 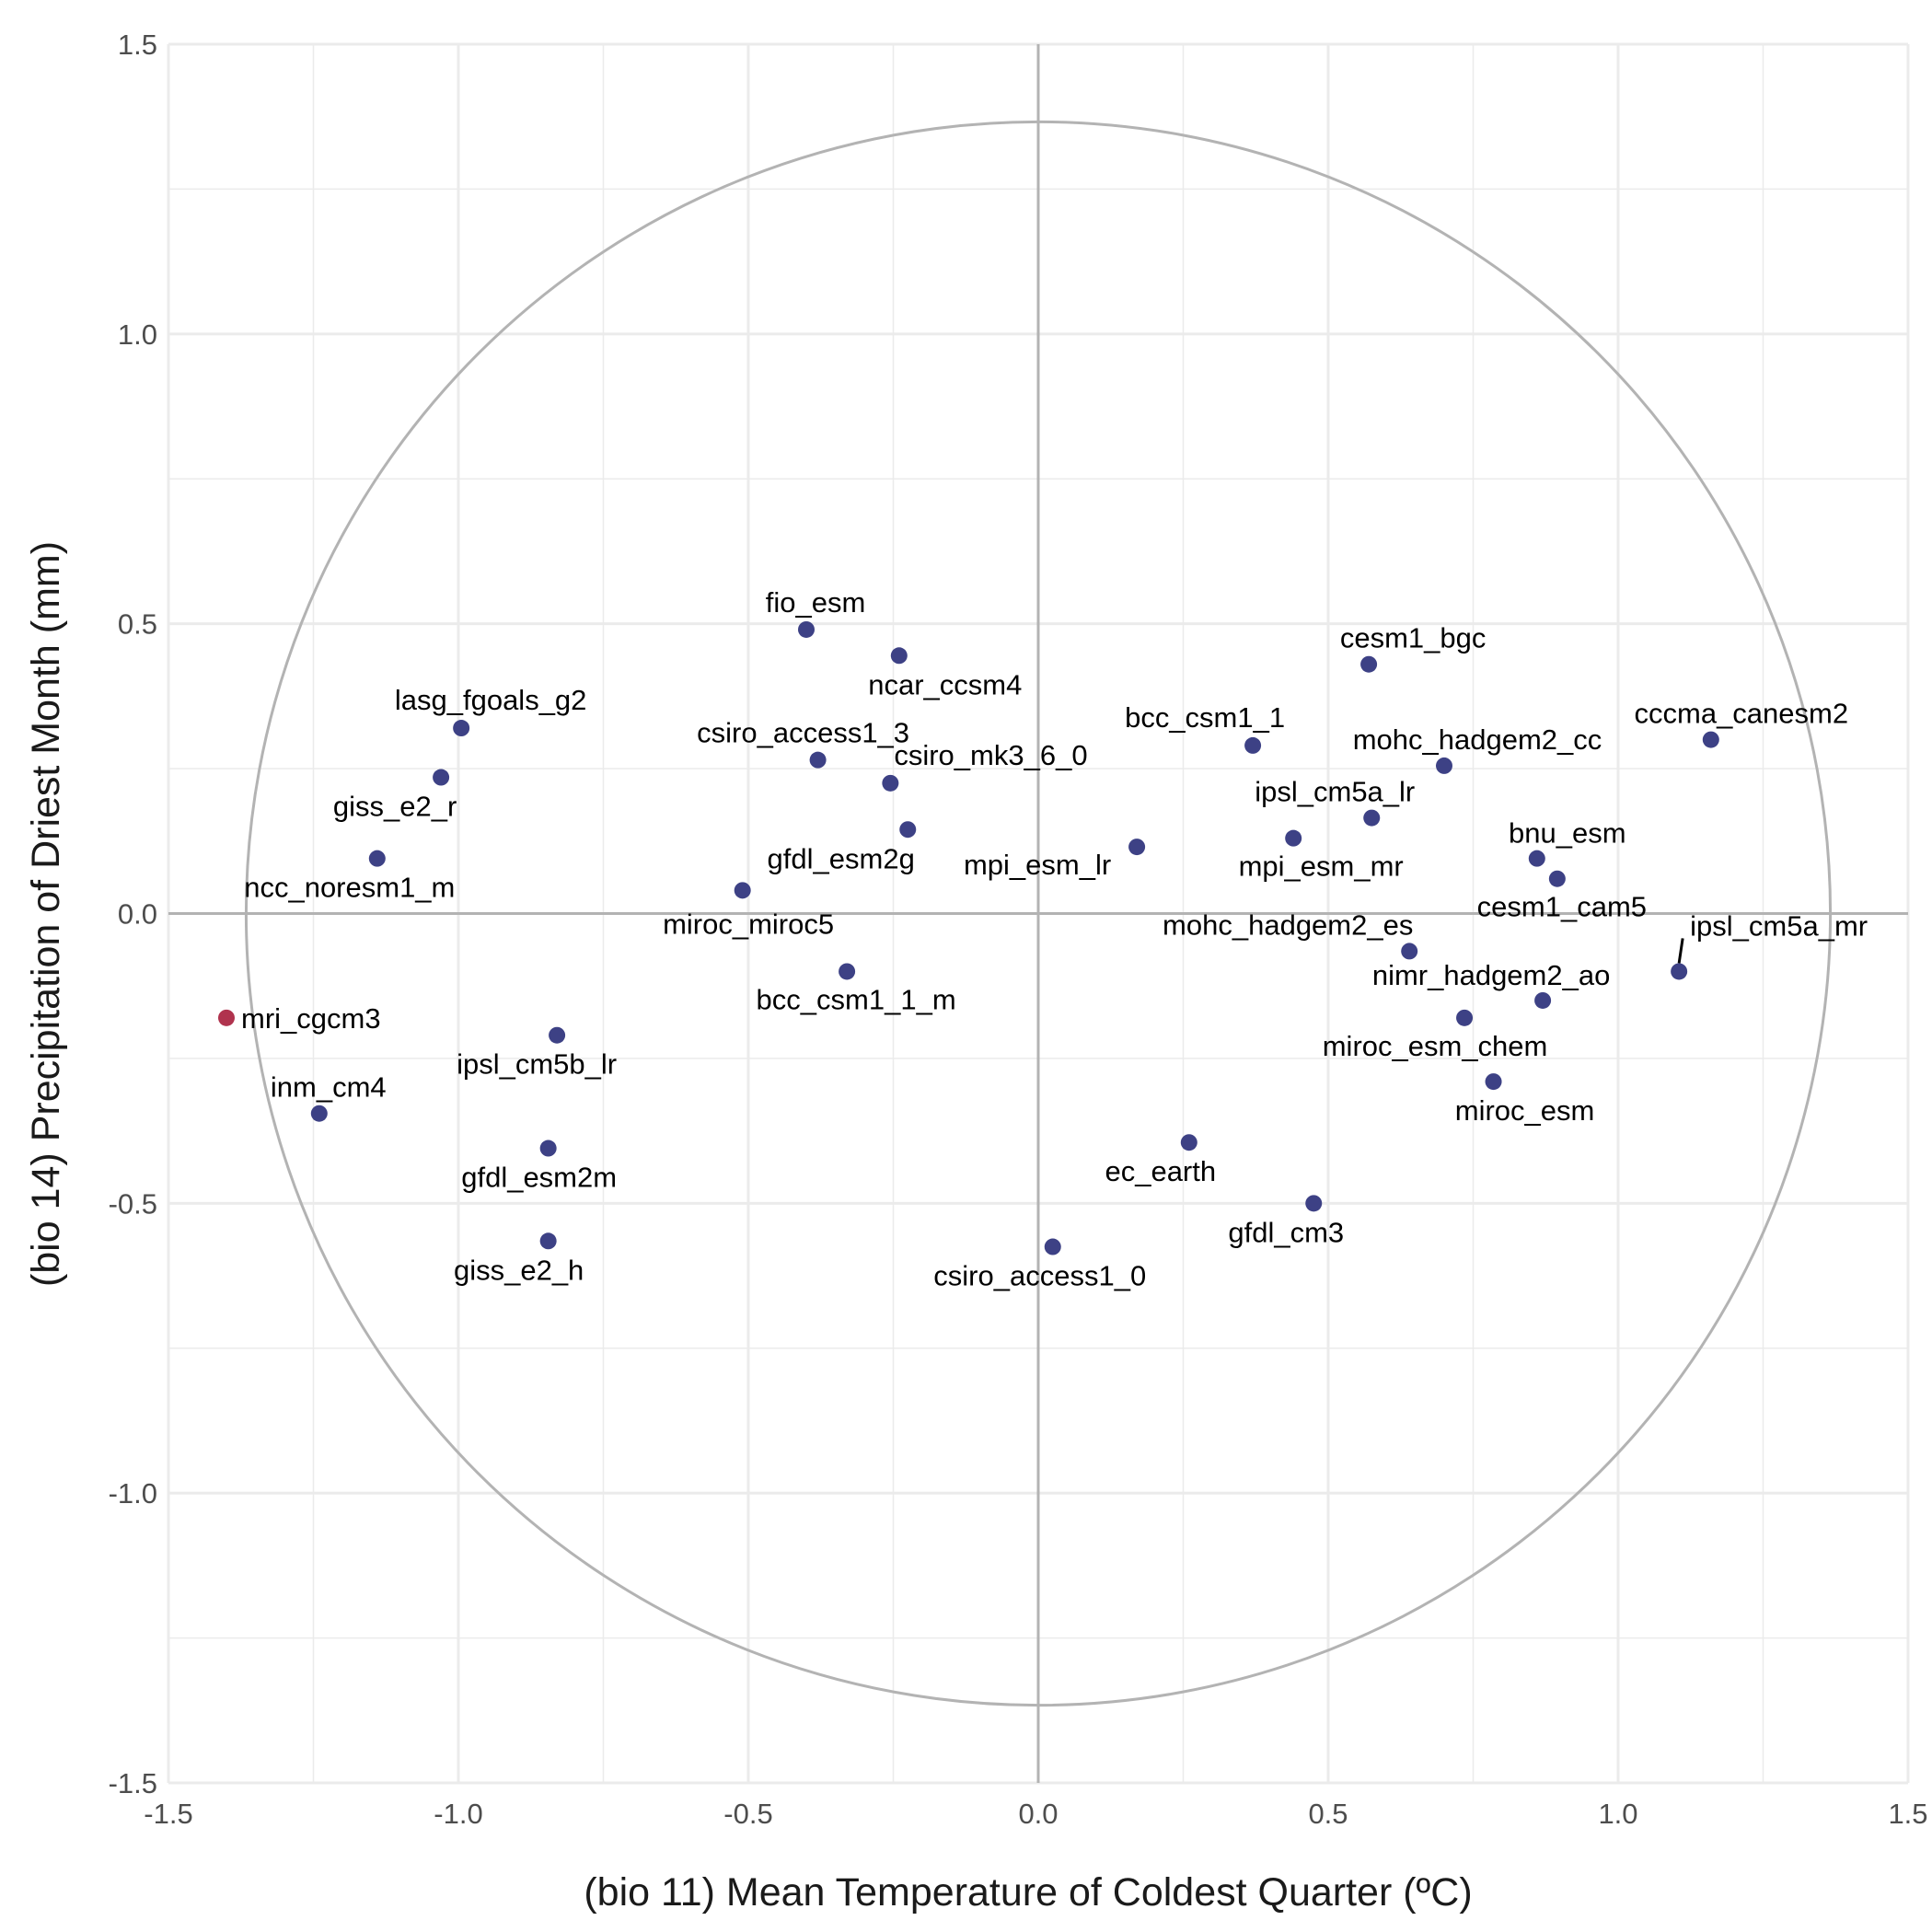 I want to click on point-label: giss_e2_r, so click(x=395, y=807).